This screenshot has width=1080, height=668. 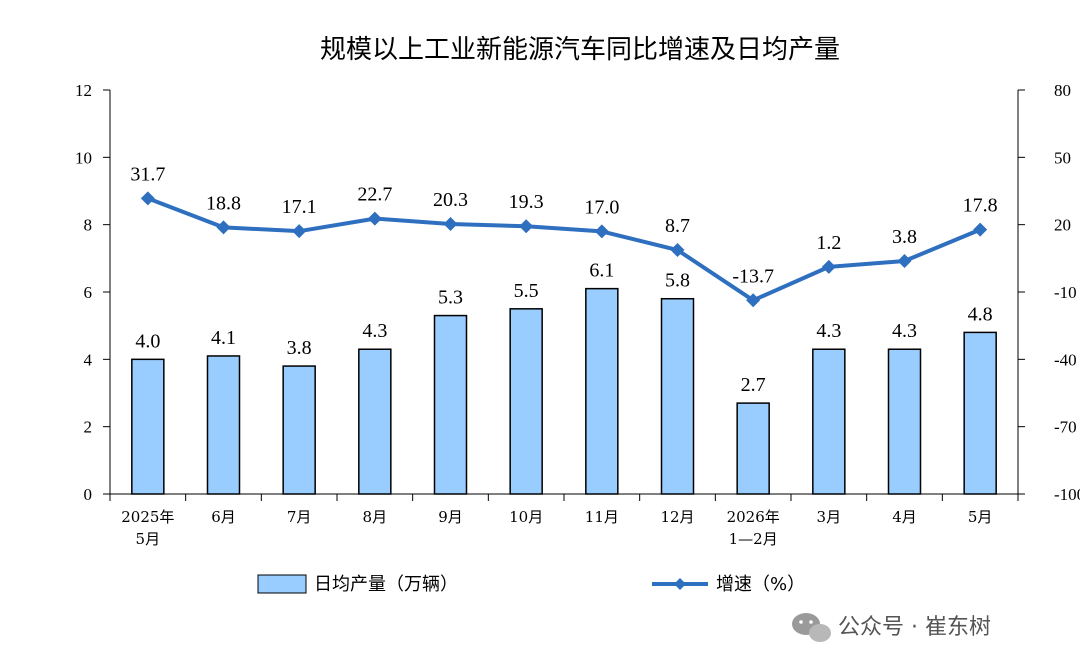 What do you see at coordinates (602, 517) in the screenshot?
I see `category-label: 11月` at bounding box center [602, 517].